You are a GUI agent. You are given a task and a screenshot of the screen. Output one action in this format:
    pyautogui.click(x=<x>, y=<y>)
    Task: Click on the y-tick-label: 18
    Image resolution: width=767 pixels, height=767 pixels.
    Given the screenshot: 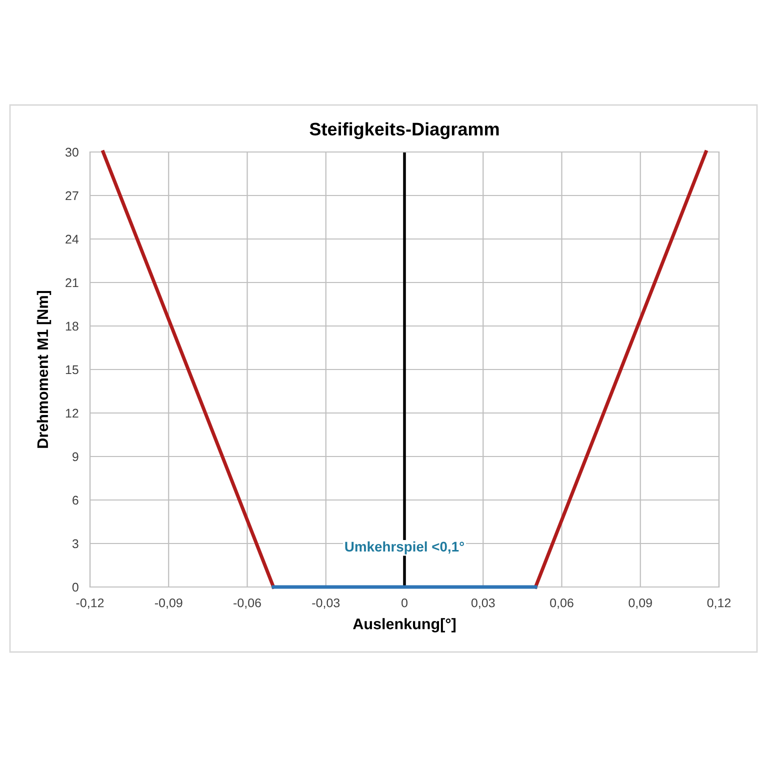 What is the action you would take?
    pyautogui.click(x=72, y=326)
    